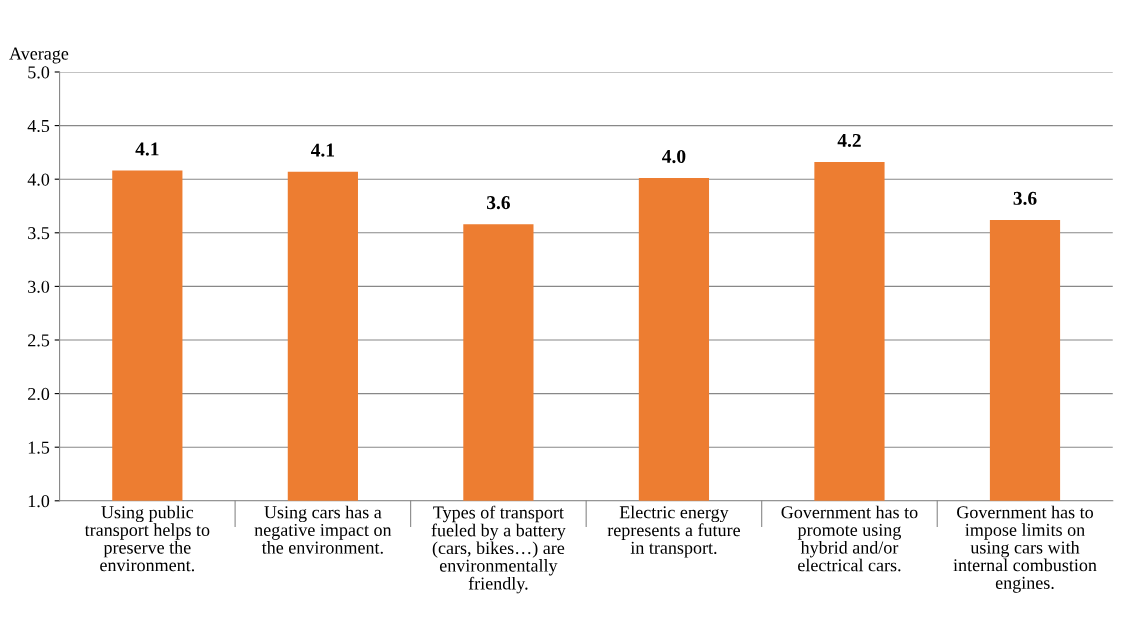 The image size is (1124, 626). I want to click on x-tick-label: Government has to promote using hybrid and/or electrical cars., so click(849, 538).